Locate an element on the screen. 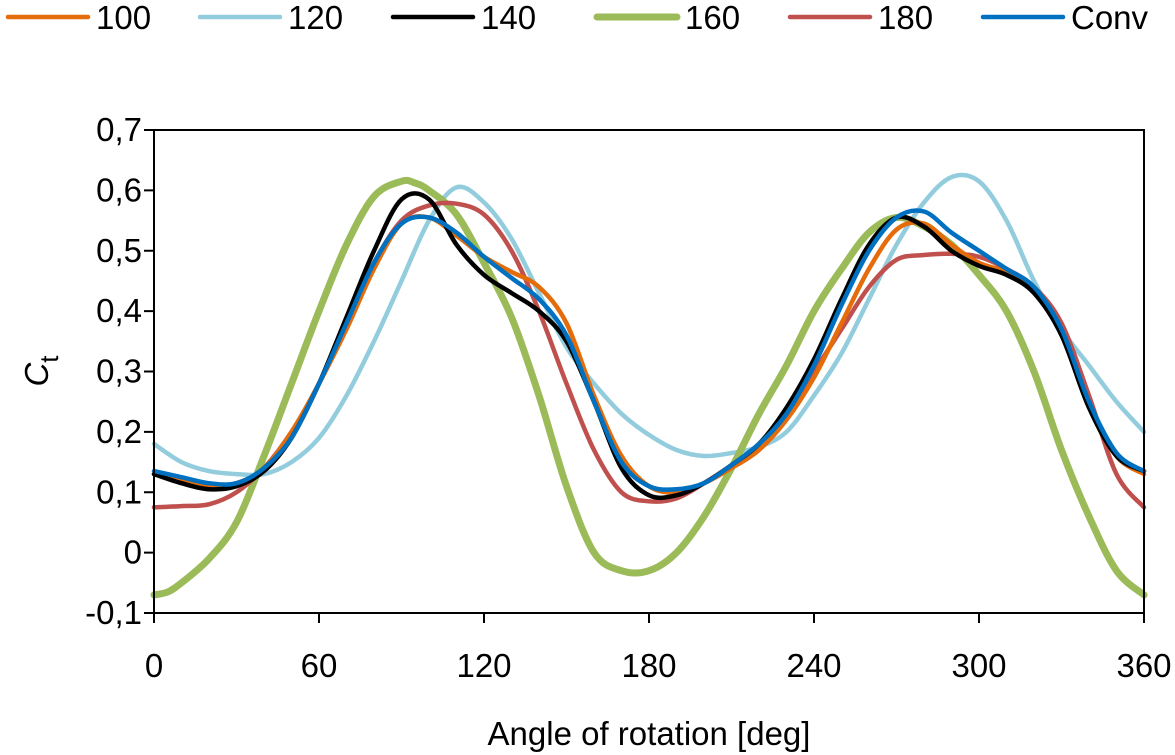 Image resolution: width=1175 pixels, height=755 pixels. svg-text: Ct is located at coordinates (41, 371).